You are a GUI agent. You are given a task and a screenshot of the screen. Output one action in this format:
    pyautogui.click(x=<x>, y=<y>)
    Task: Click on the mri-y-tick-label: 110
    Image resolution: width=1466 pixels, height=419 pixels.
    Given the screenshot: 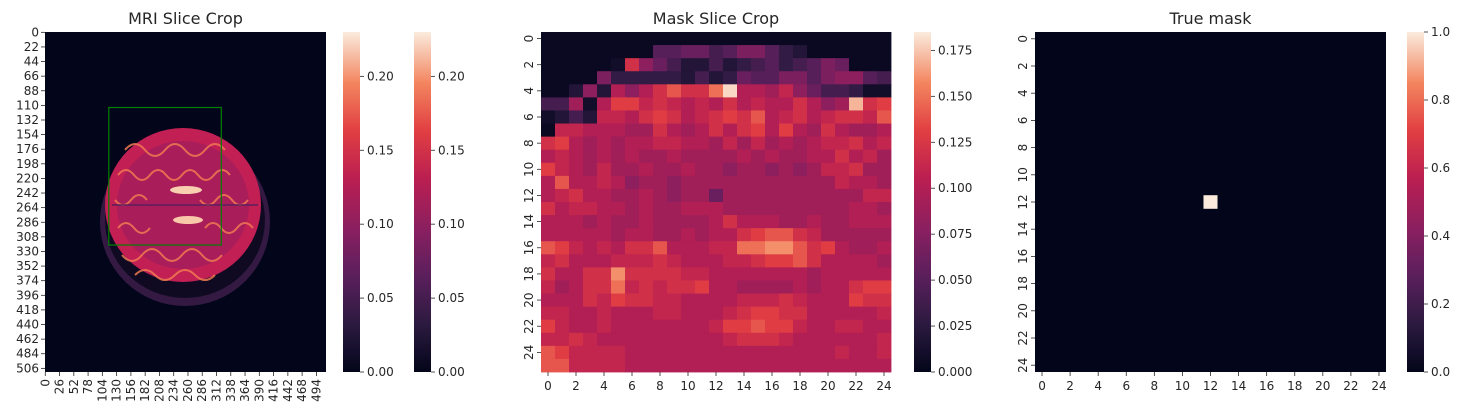 What is the action you would take?
    pyautogui.click(x=27, y=105)
    